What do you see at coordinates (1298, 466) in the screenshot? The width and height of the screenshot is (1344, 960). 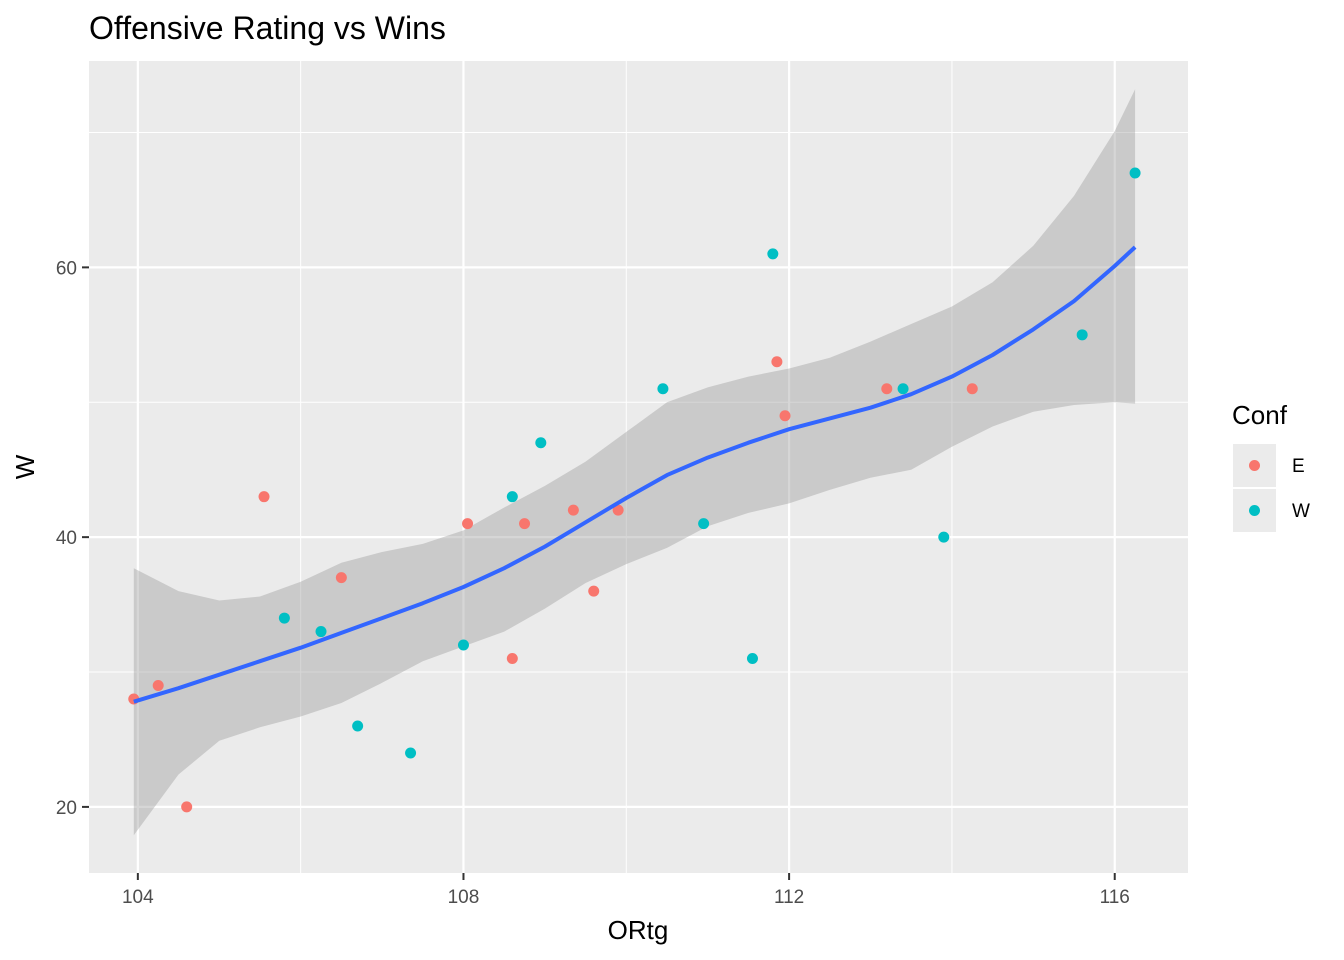 I see `legend-label: E` at bounding box center [1298, 466].